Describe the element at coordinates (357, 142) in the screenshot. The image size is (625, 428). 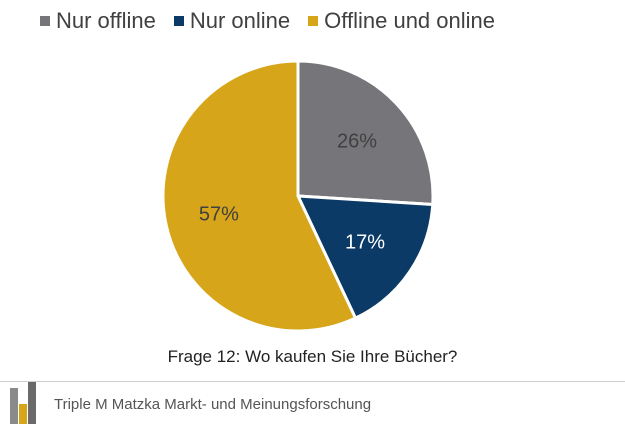
I see `data-label-nur-offline: 26%` at that location.